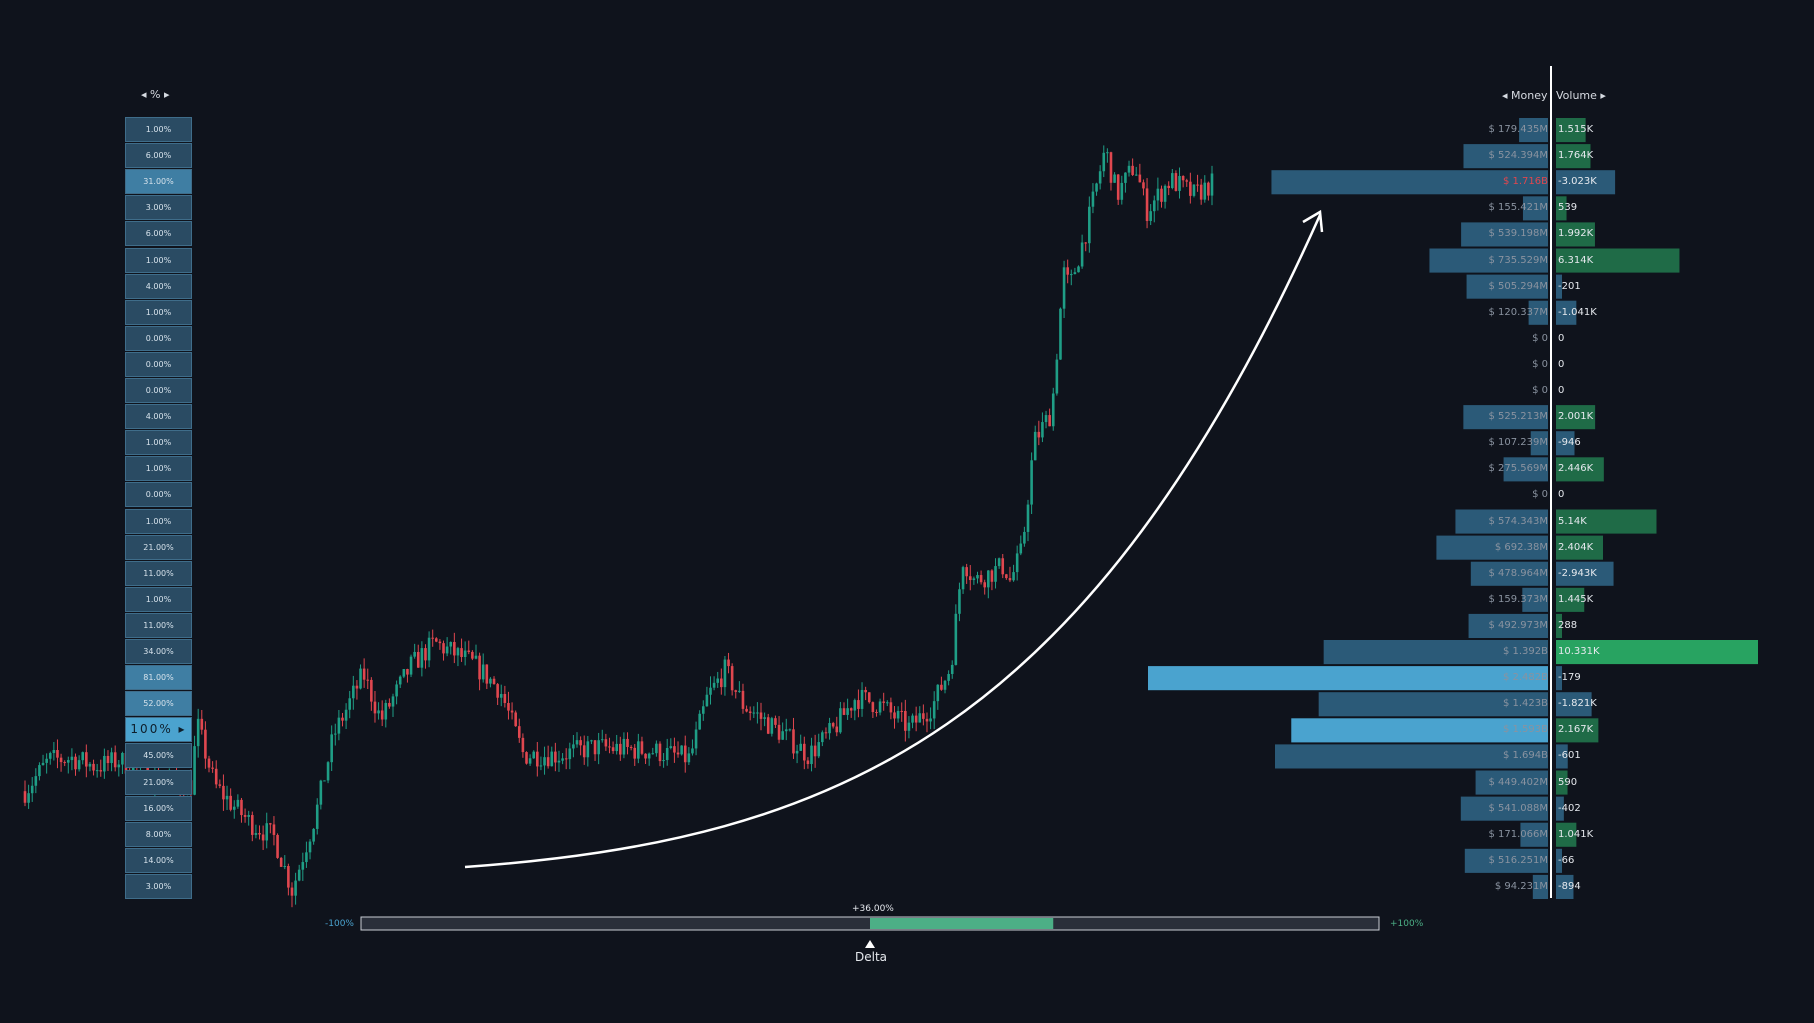 The width and height of the screenshot is (1814, 1023). Describe the element at coordinates (158, 495) in the screenshot. I see `pct-row: 0.00%` at that location.